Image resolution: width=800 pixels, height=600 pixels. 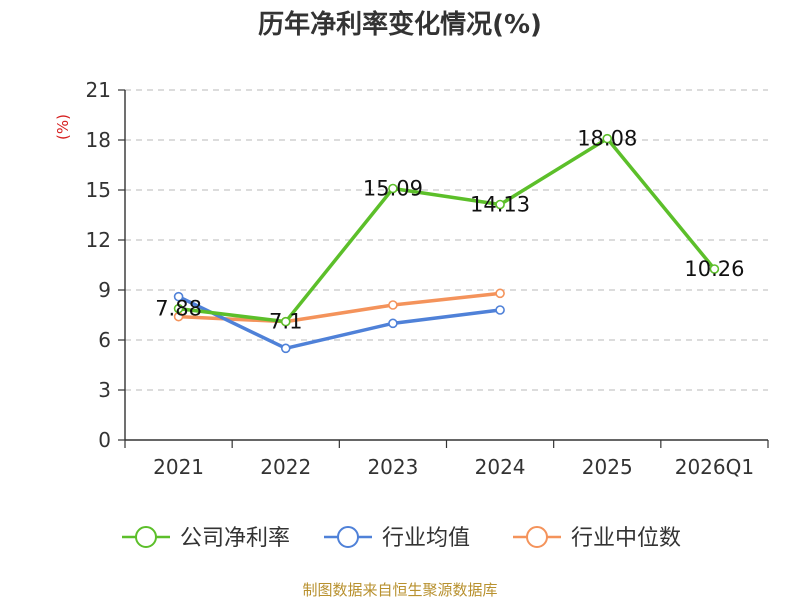 I want to click on data-label-5: 10.26, so click(x=714, y=269).